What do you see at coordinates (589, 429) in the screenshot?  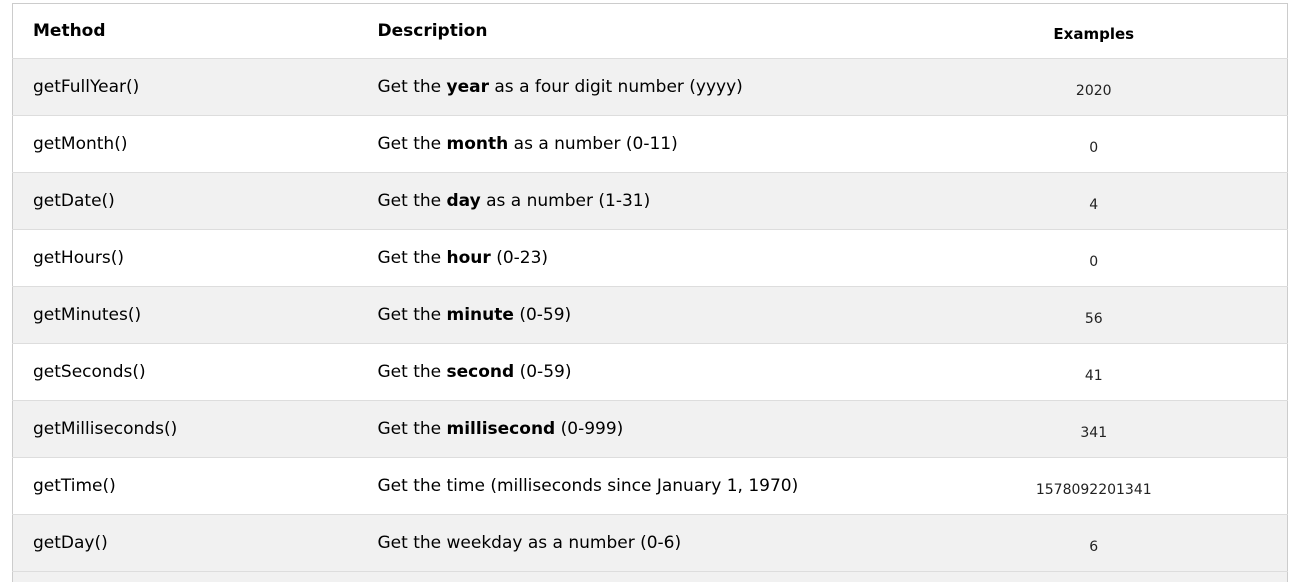 I see `description-text-rest: (0-999)` at bounding box center [589, 429].